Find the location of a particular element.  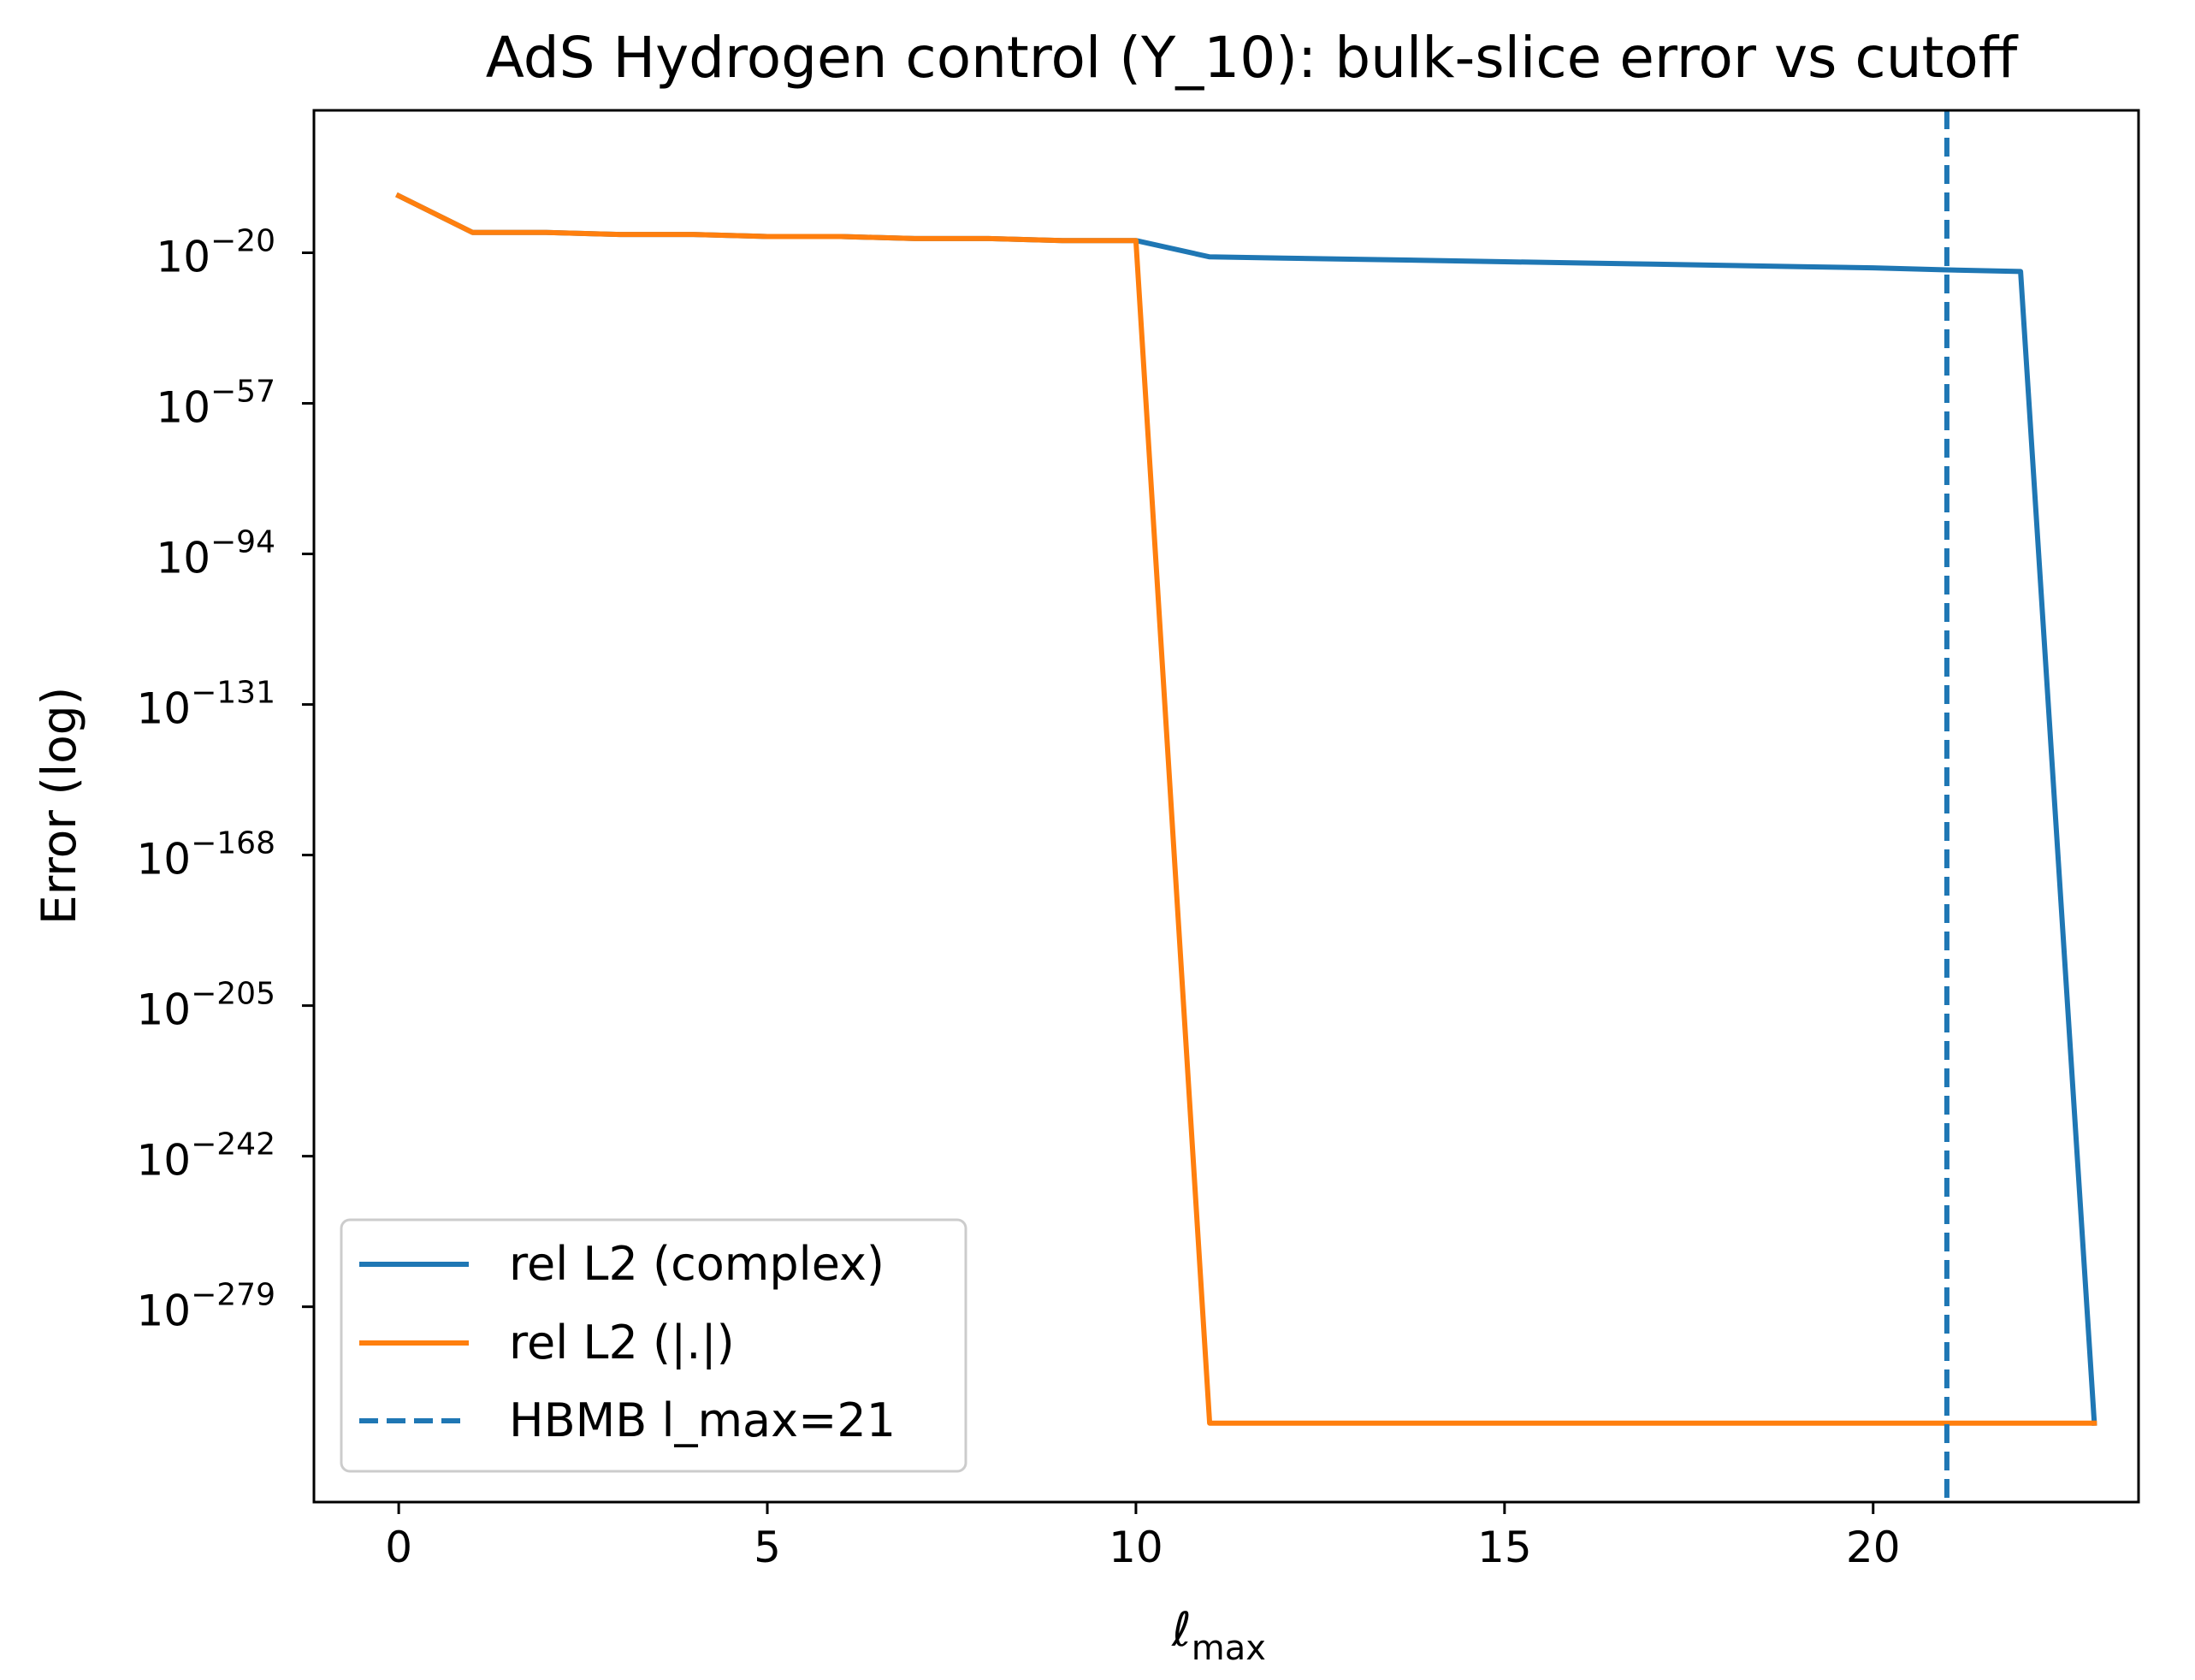

legend-entry-hbmb: HBMB l_max=21 is located at coordinates (627, 1420).